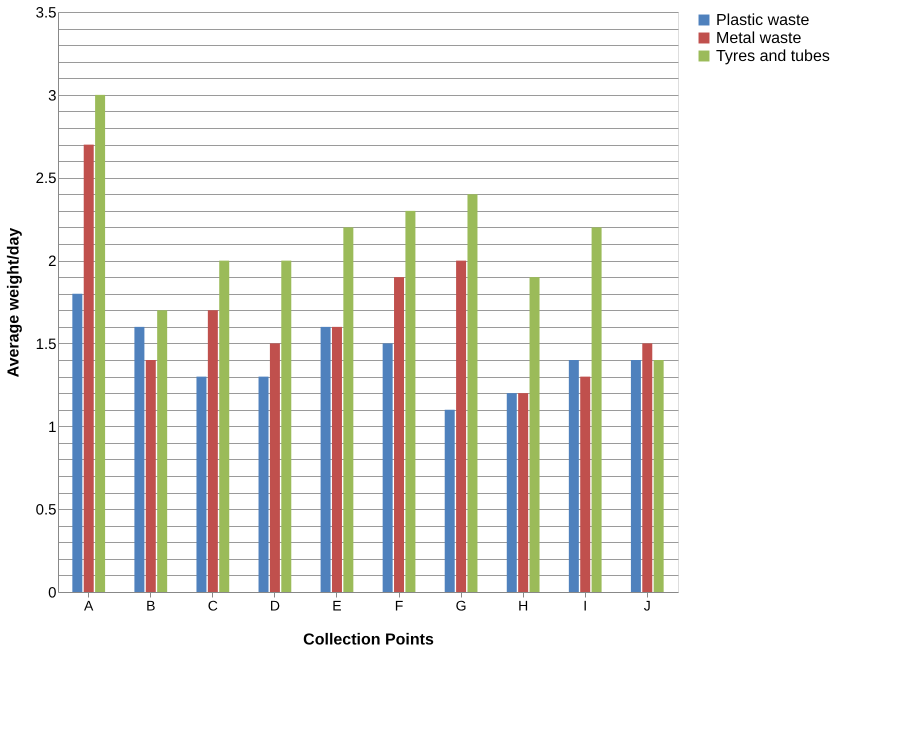 This screenshot has width=899, height=733. What do you see at coordinates (213, 606) in the screenshot?
I see `x-tick-label: C` at bounding box center [213, 606].